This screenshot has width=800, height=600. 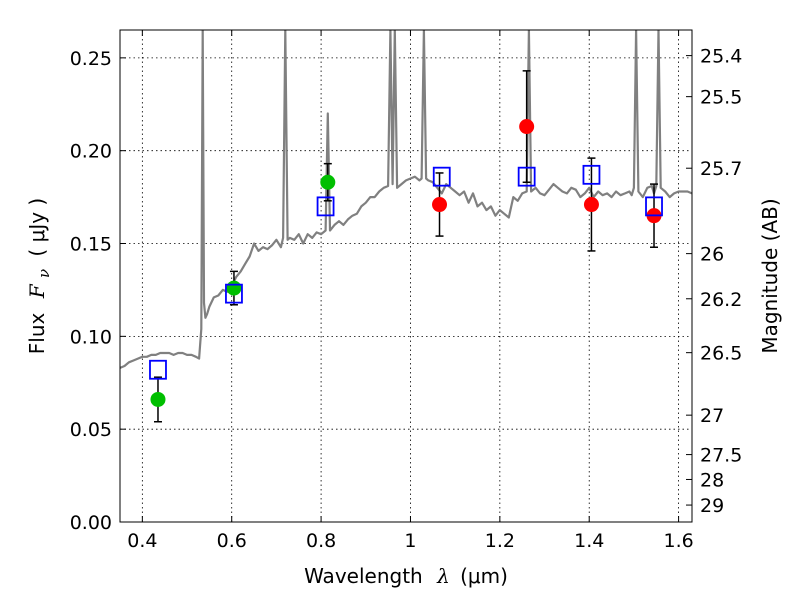 I want to click on x-tick-label: 1, so click(x=410, y=541).